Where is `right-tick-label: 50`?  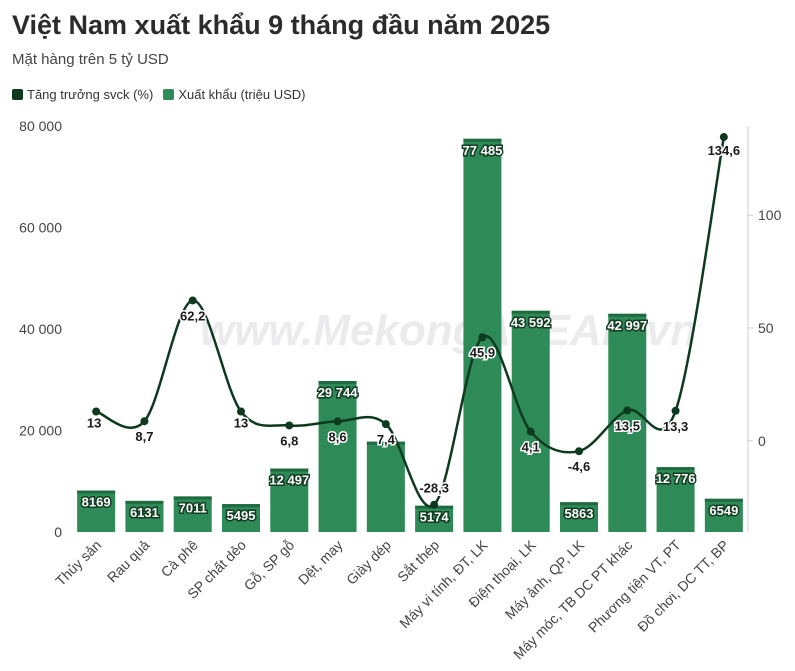 right-tick-label: 50 is located at coordinates (766, 328).